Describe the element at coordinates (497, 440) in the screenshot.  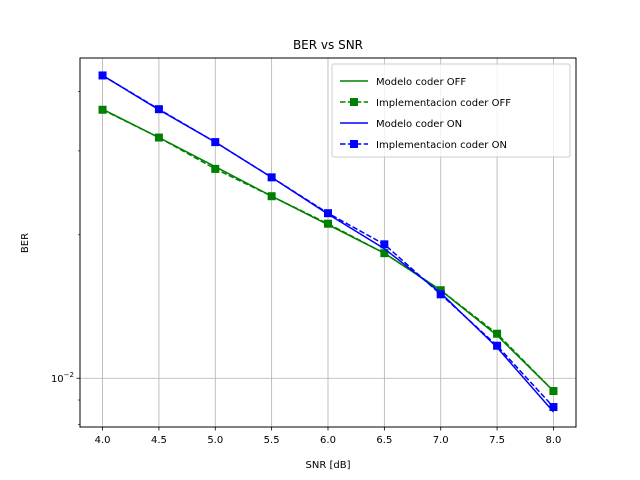
I see `x-tick-label: 7.5` at that location.